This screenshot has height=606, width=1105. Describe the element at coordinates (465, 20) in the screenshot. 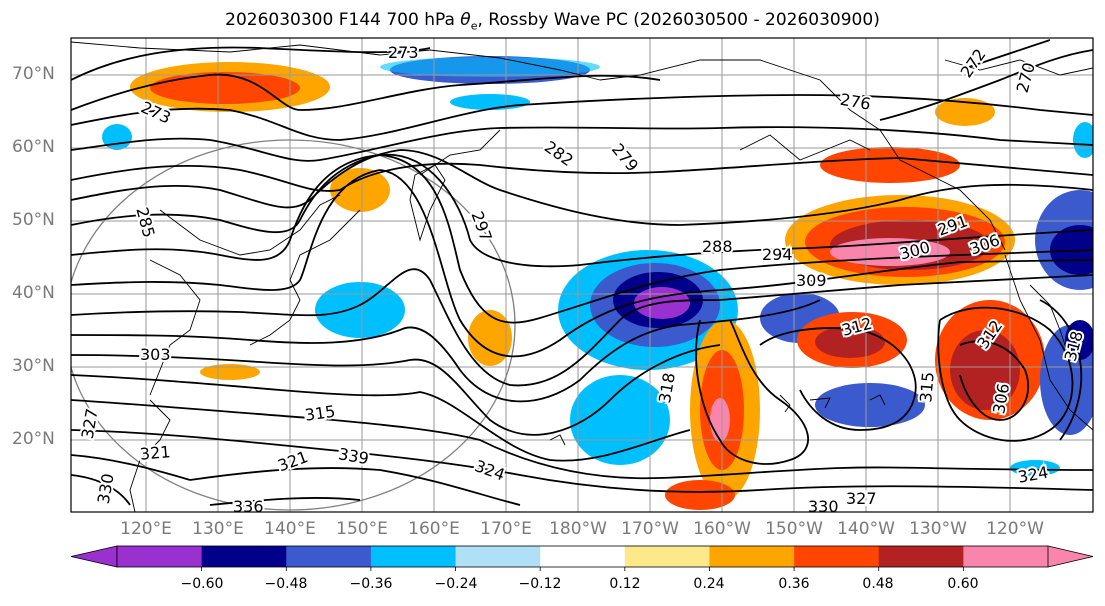

I see `title-symbol: θ` at that location.